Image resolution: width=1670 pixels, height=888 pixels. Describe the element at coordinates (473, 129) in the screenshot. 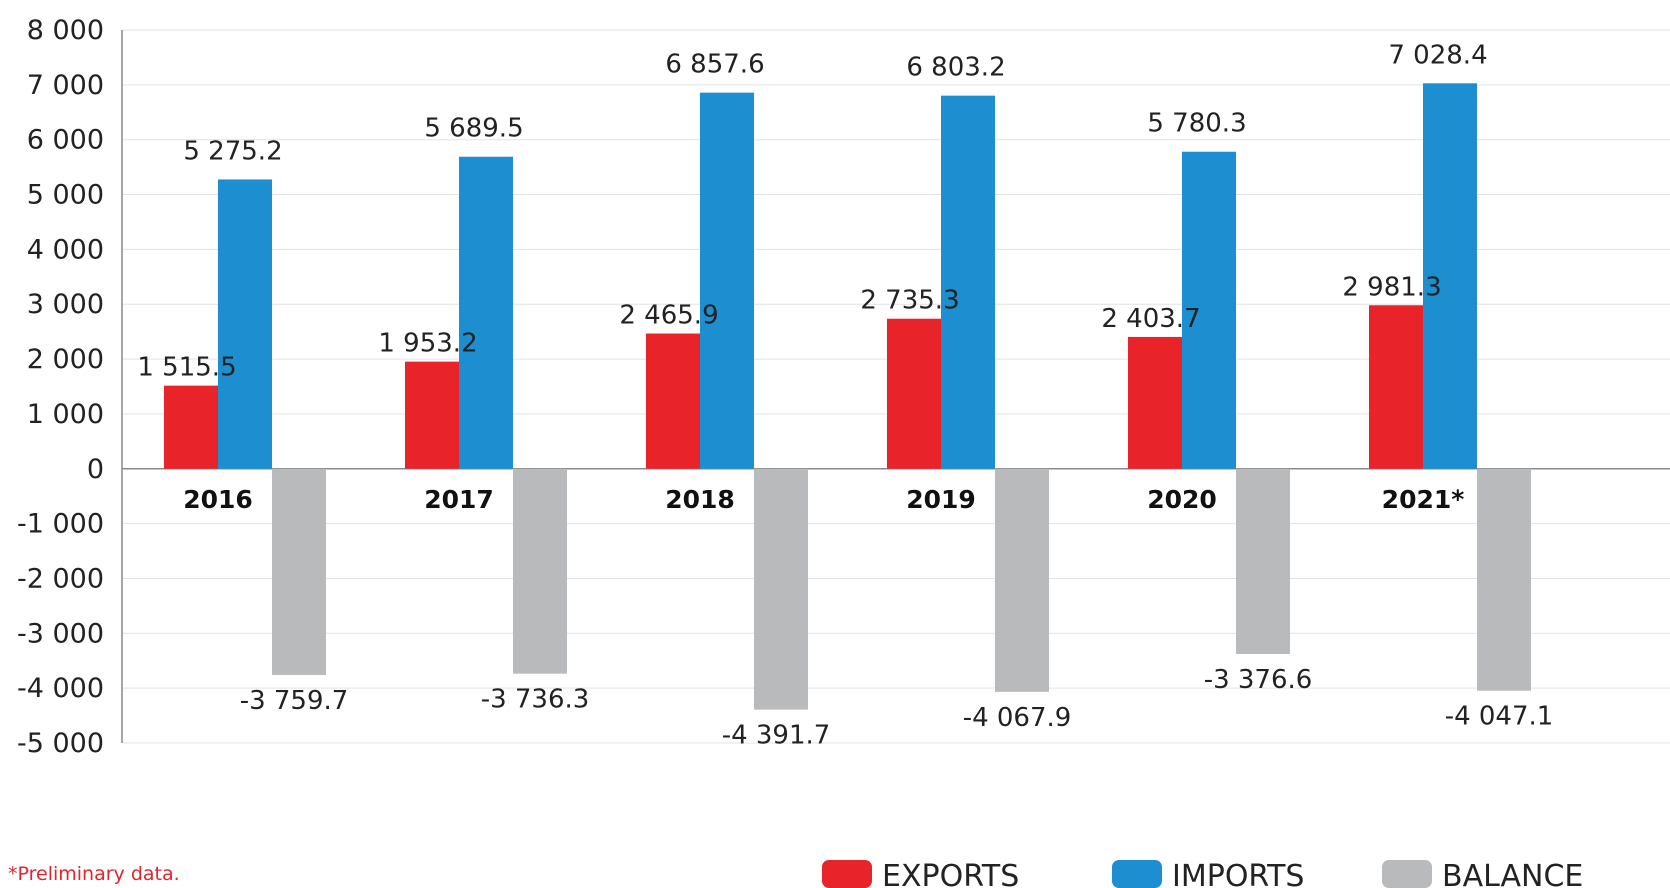

I see `data-label-imports: 5 689.5` at that location.